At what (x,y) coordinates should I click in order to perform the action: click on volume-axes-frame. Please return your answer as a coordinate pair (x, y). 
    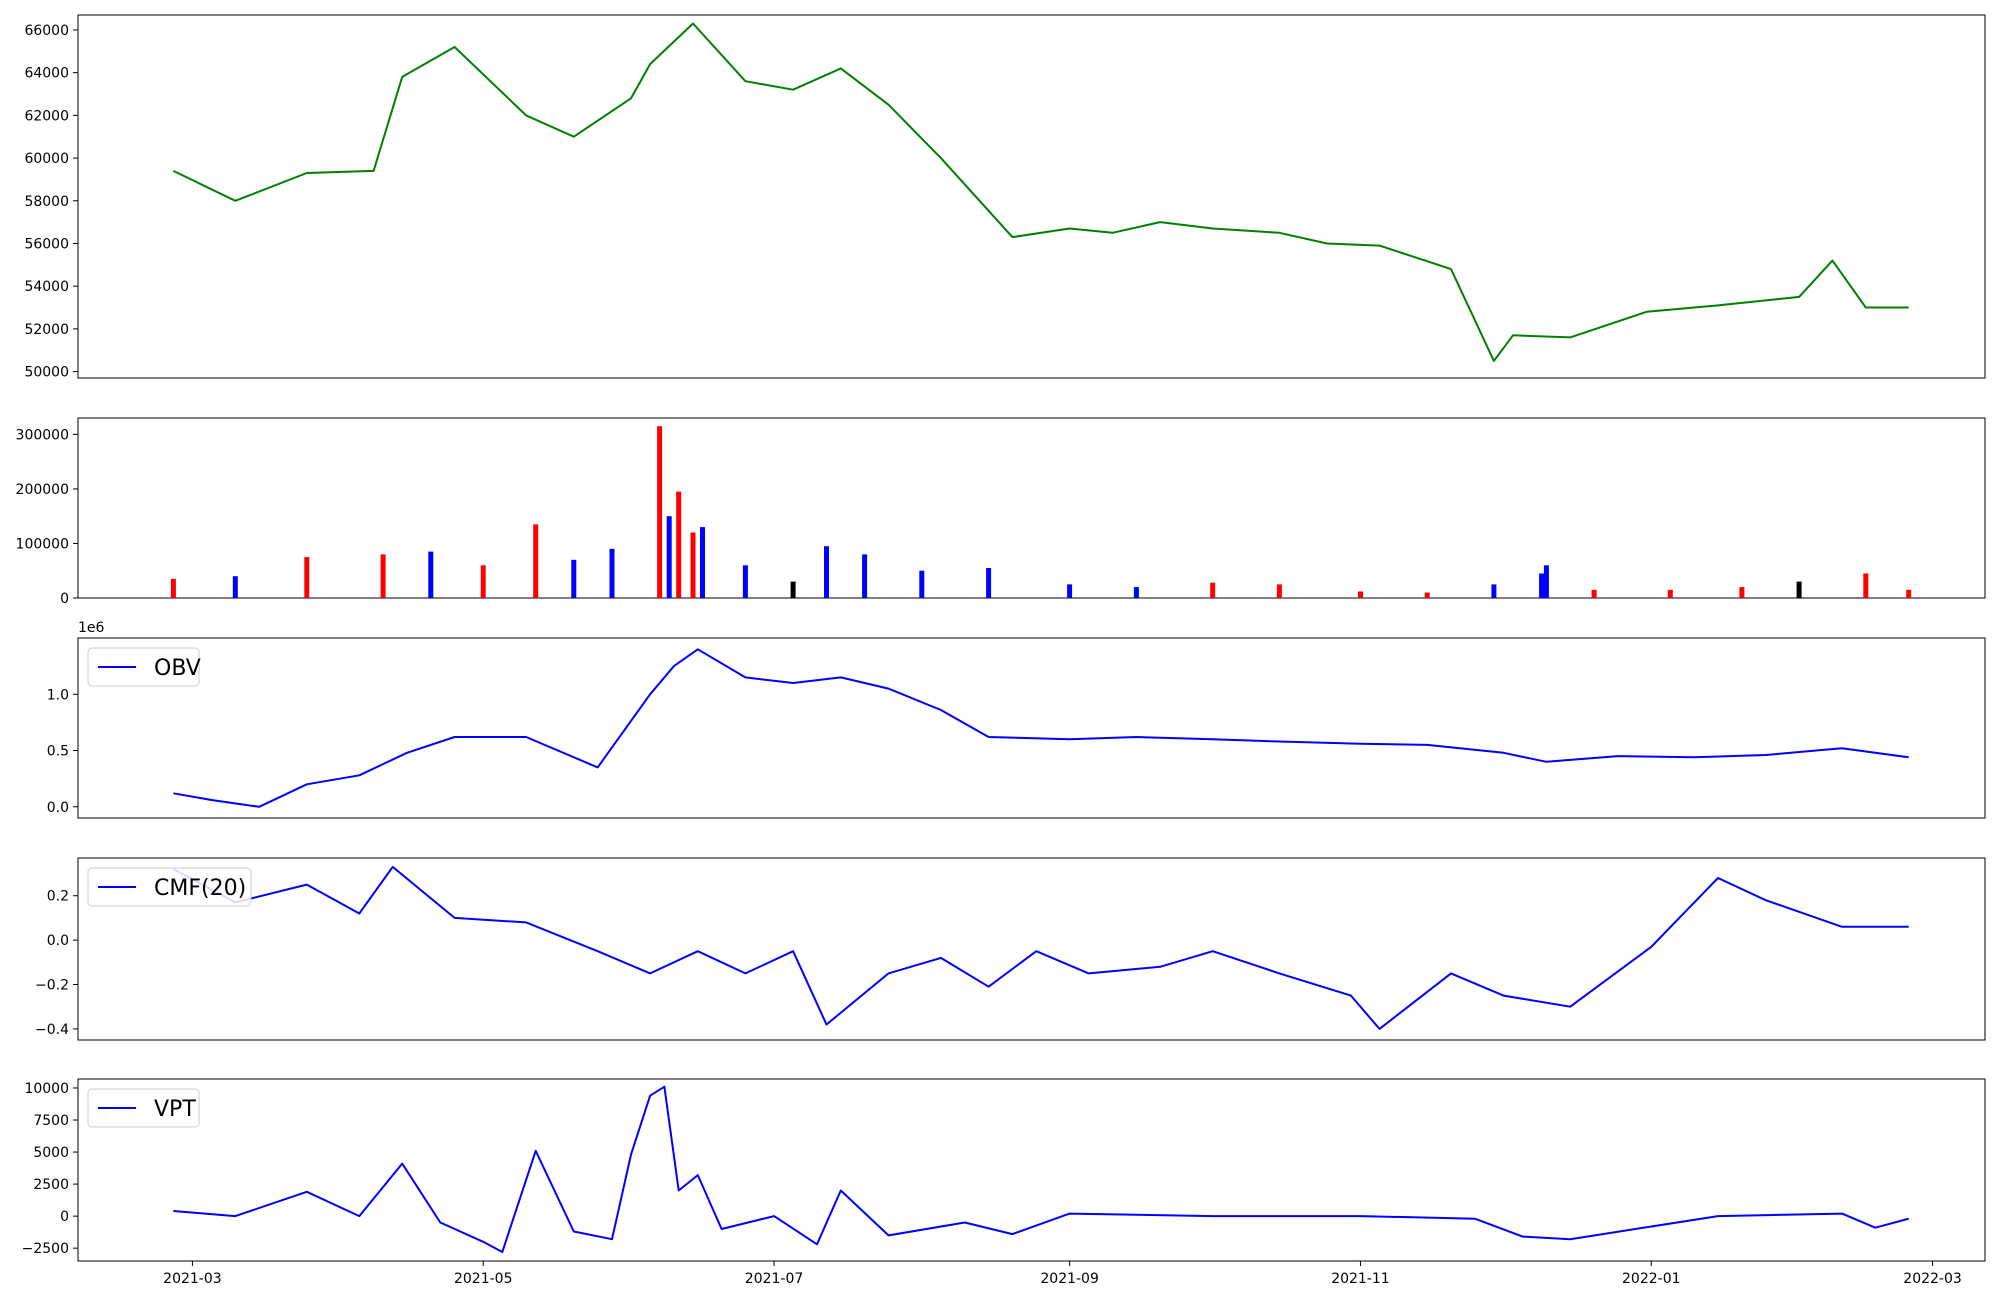
    Looking at the image, I should click on (1031, 508).